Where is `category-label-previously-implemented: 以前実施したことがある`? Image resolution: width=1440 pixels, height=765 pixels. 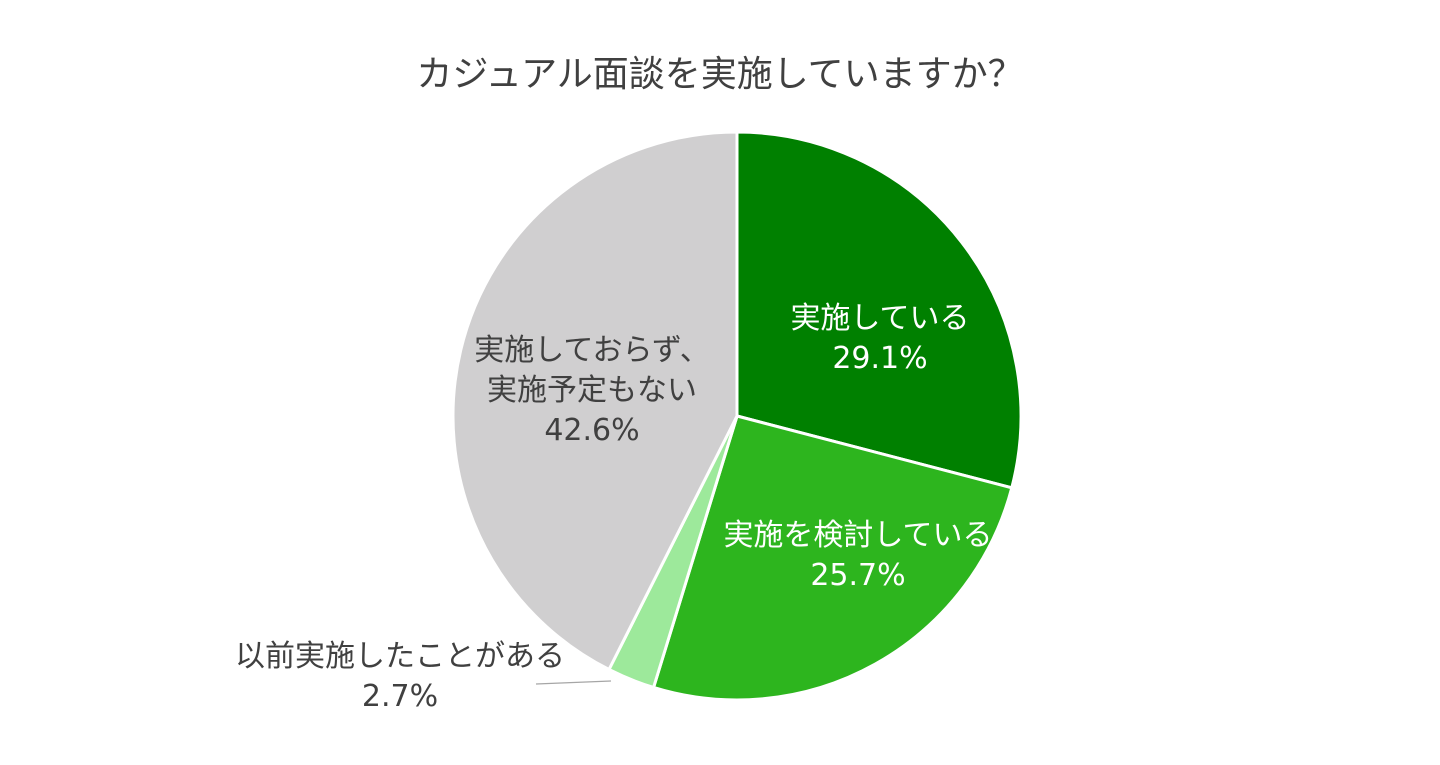 category-label-previously-implemented: 以前実施したことがある is located at coordinates (400, 656).